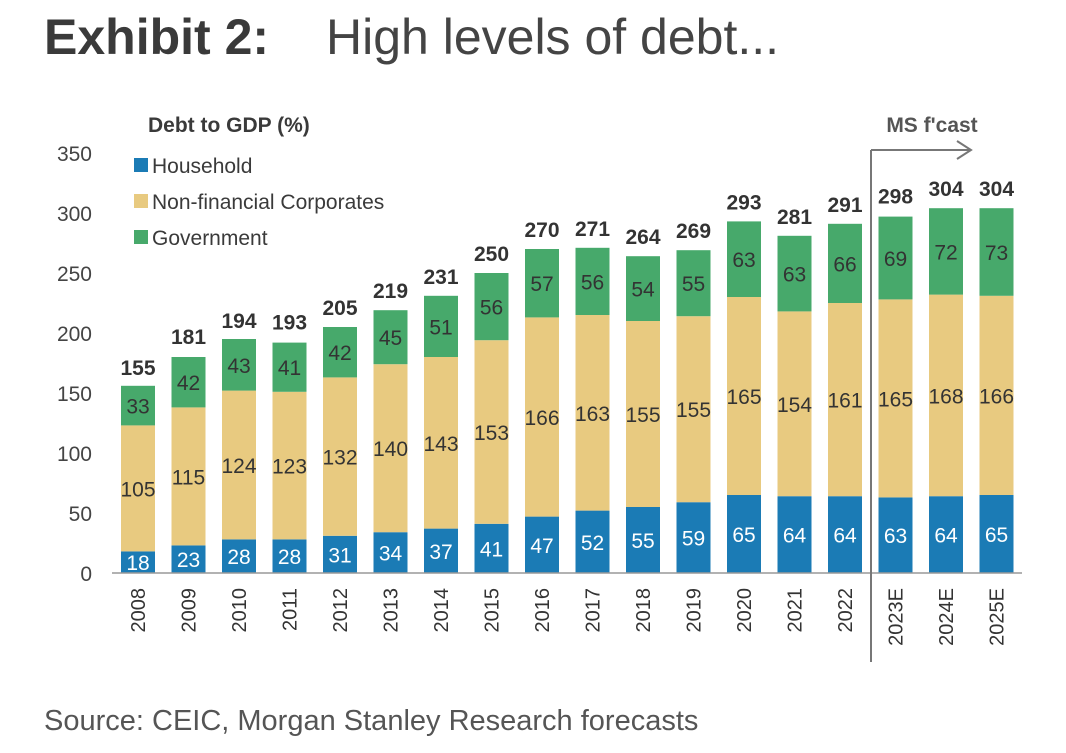 The height and width of the screenshot is (753, 1066). I want to click on x-tick-label: 2015, so click(493, 610).